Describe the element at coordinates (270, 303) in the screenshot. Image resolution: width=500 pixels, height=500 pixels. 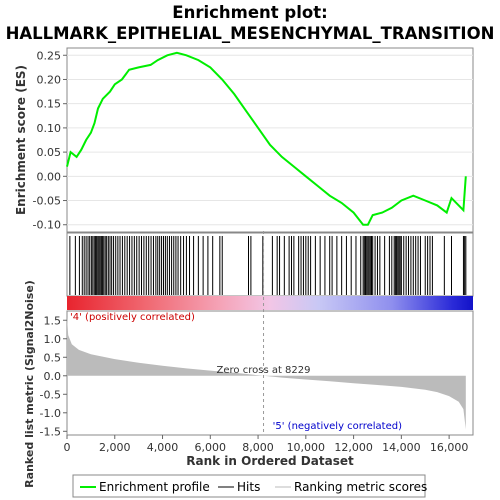
I see `ranking-color-bar` at that location.